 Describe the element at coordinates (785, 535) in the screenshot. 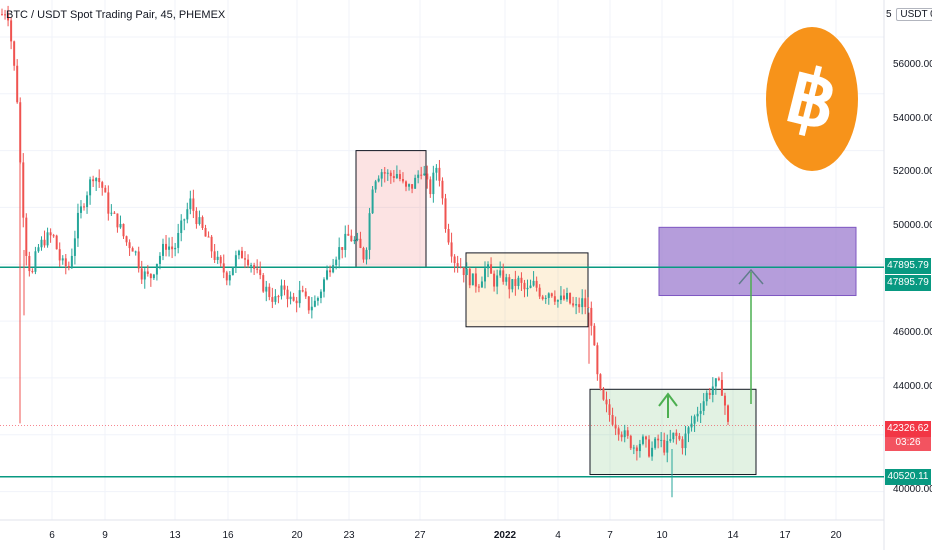

I see `x-tick-label: 17` at that location.